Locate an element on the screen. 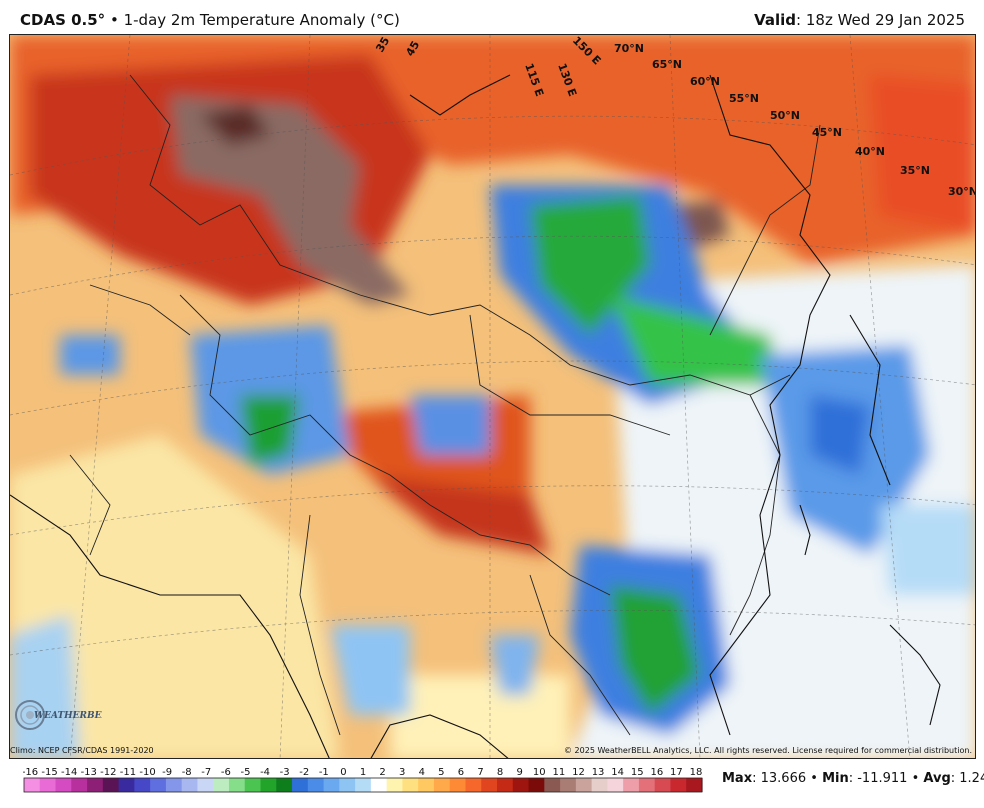  colorbar-tick-label: -7 is located at coordinates (206, 772).